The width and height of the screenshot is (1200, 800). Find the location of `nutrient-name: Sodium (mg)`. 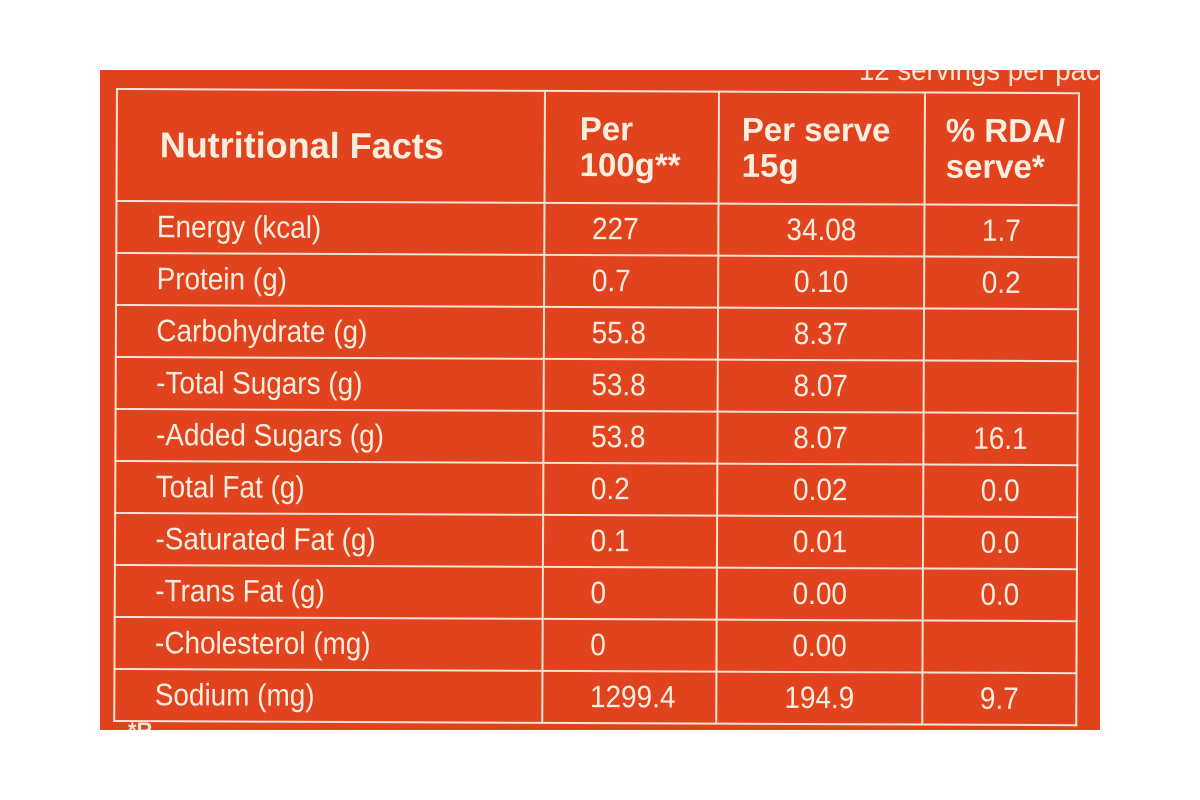

nutrient-name: Sodium (mg) is located at coordinates (307, 695).